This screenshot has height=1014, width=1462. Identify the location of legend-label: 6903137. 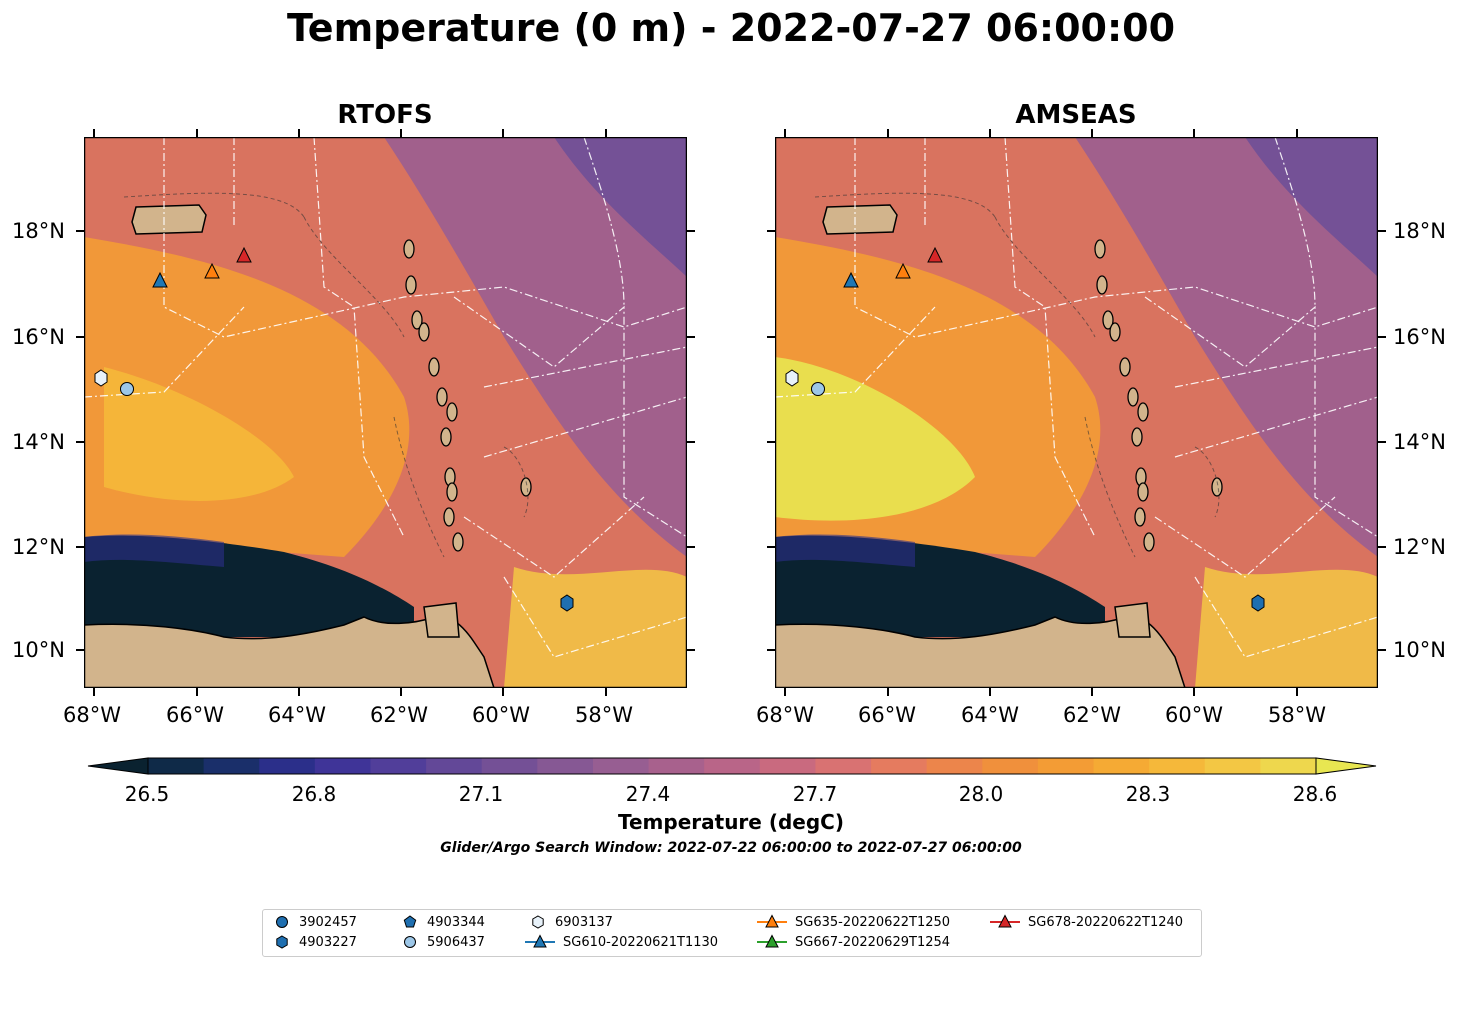
(584, 922).